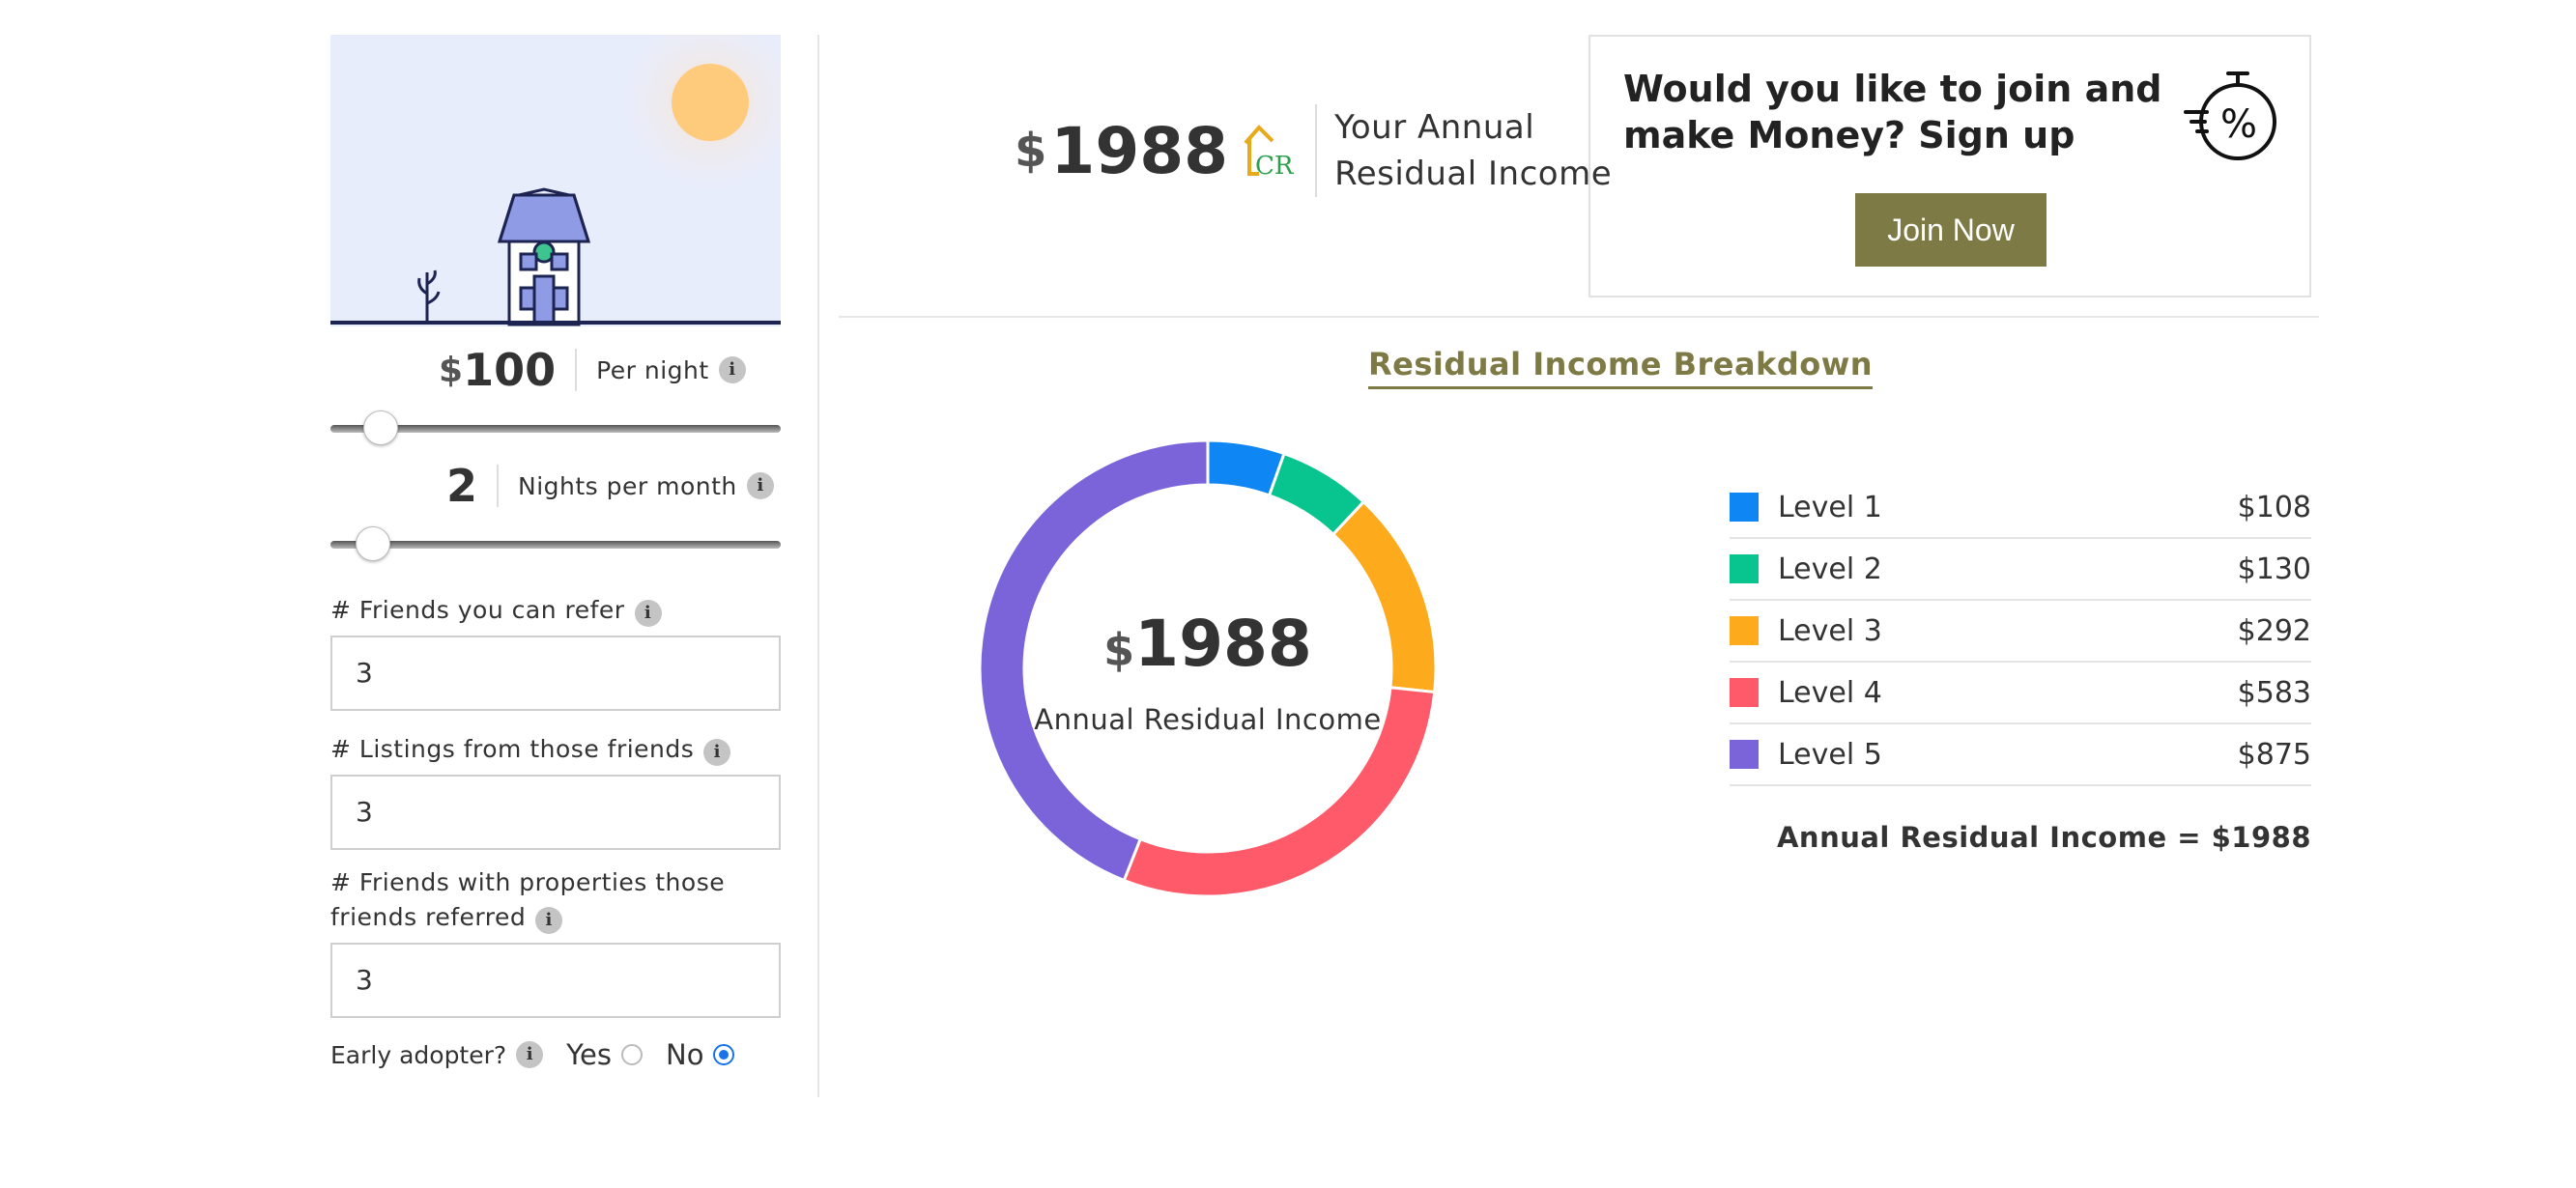 This screenshot has height=1188, width=2576. What do you see at coordinates (2274, 754) in the screenshot?
I see `legend-value: $875` at bounding box center [2274, 754].